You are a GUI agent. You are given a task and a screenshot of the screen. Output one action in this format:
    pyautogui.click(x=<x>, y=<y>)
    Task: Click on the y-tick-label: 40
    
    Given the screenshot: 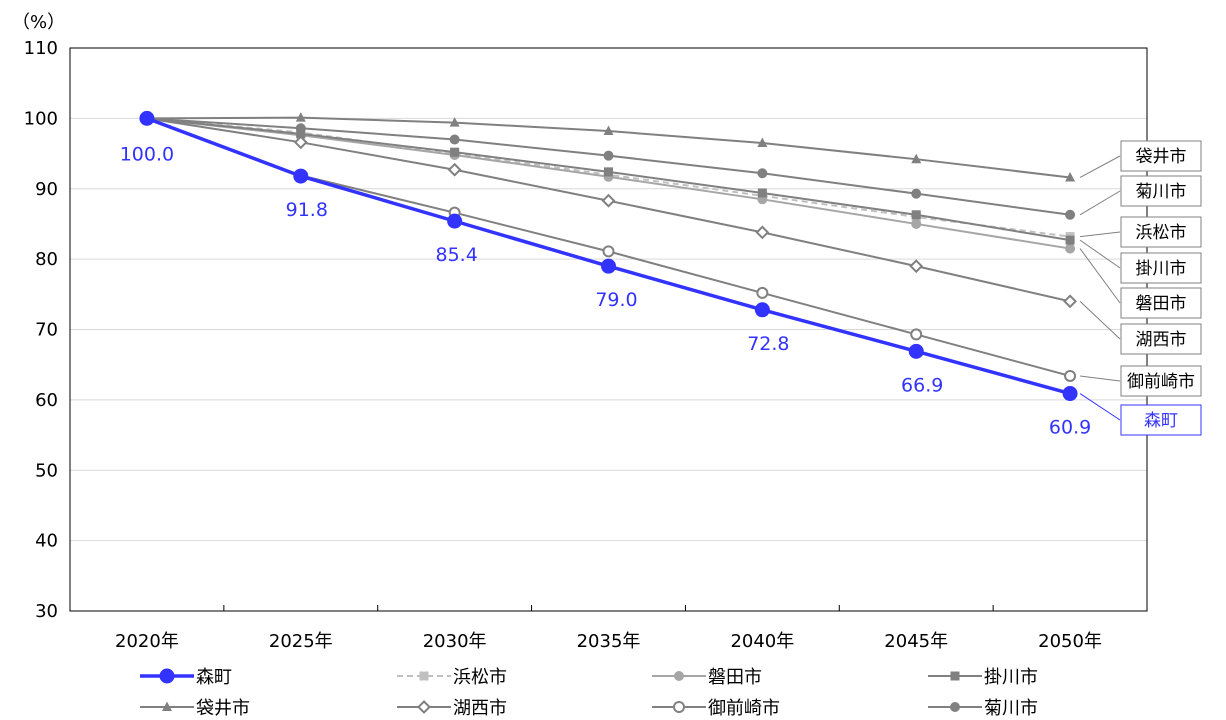 What is the action you would take?
    pyautogui.click(x=46, y=541)
    